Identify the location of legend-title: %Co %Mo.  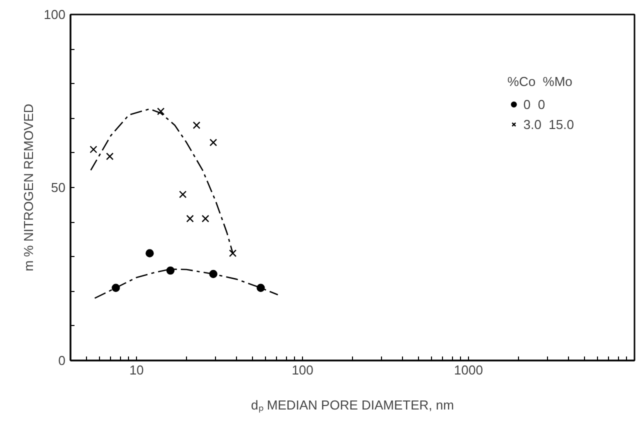
(540, 81).